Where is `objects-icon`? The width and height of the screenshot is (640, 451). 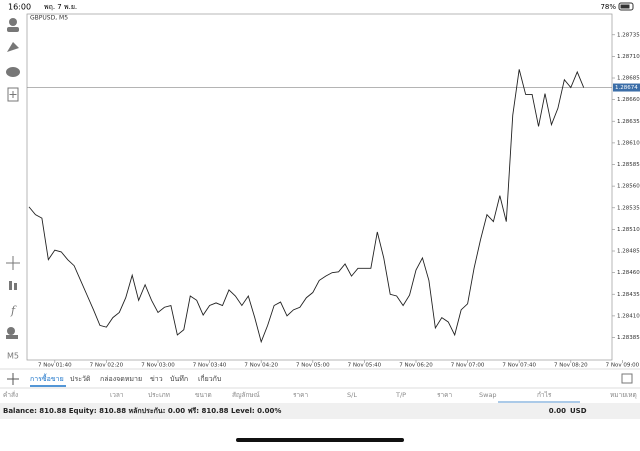 objects-icon is located at coordinates (11, 331).